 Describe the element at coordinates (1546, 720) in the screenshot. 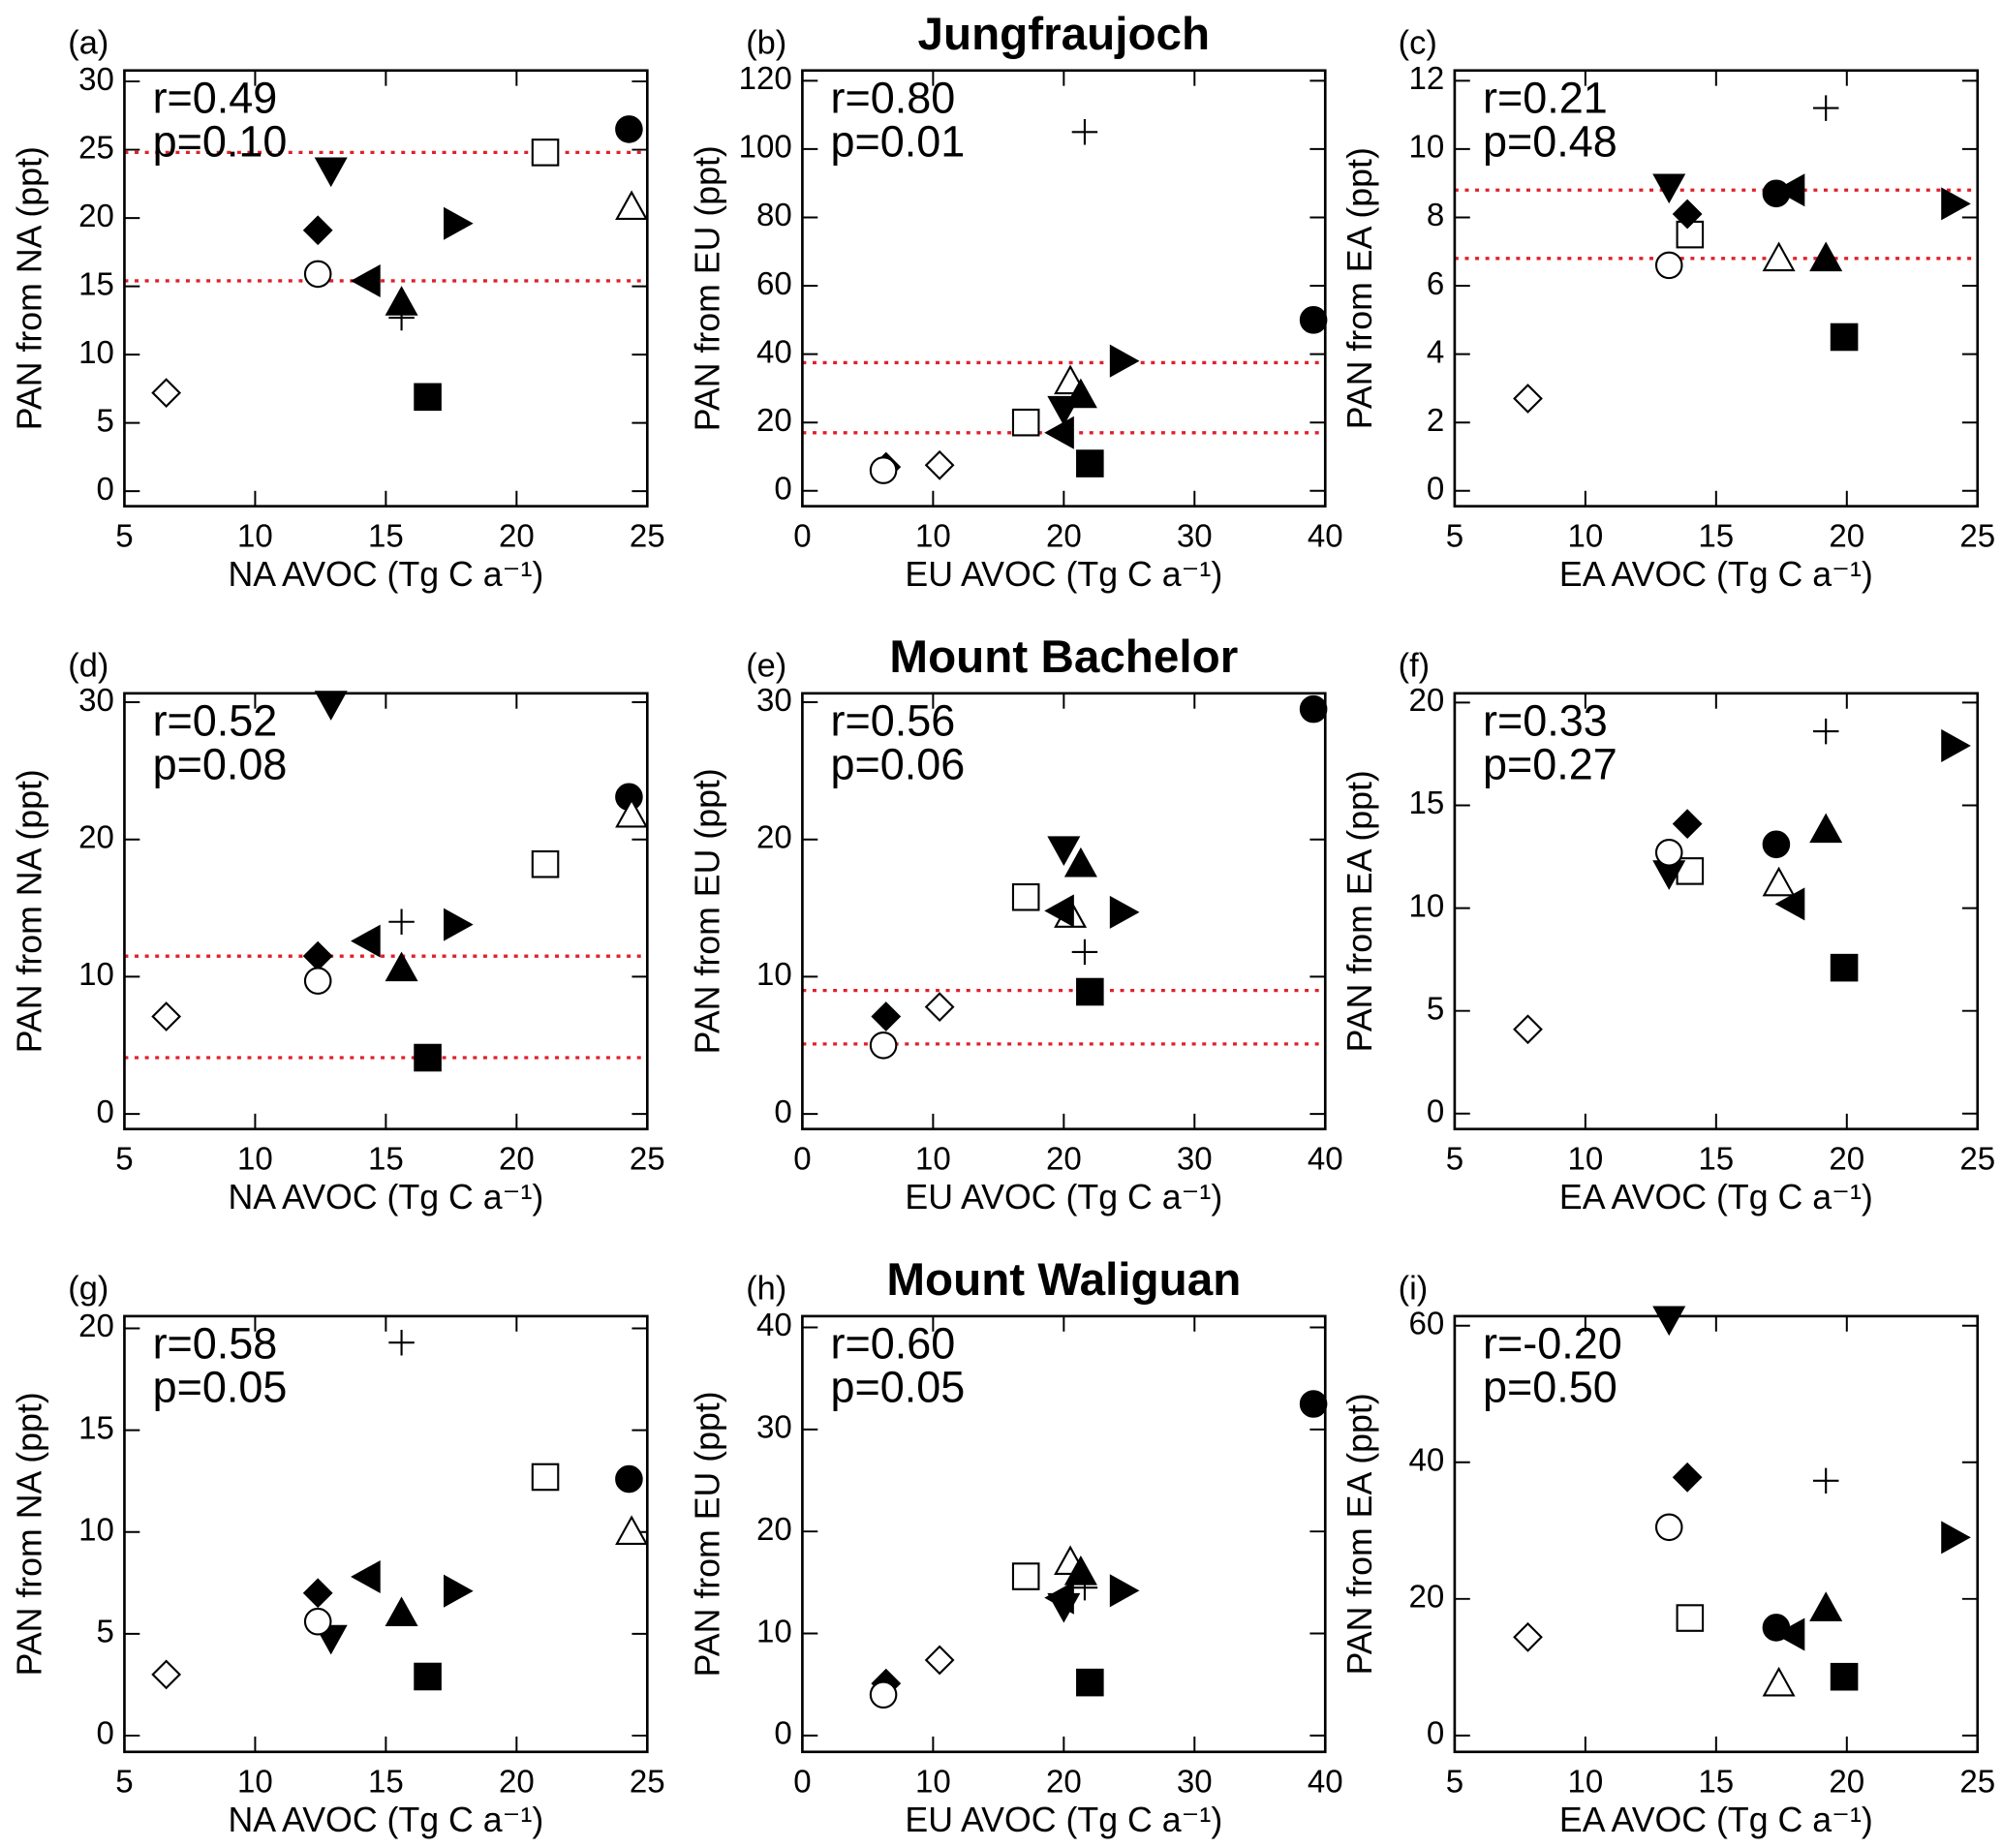

I see `annotation: r=0.33` at that location.